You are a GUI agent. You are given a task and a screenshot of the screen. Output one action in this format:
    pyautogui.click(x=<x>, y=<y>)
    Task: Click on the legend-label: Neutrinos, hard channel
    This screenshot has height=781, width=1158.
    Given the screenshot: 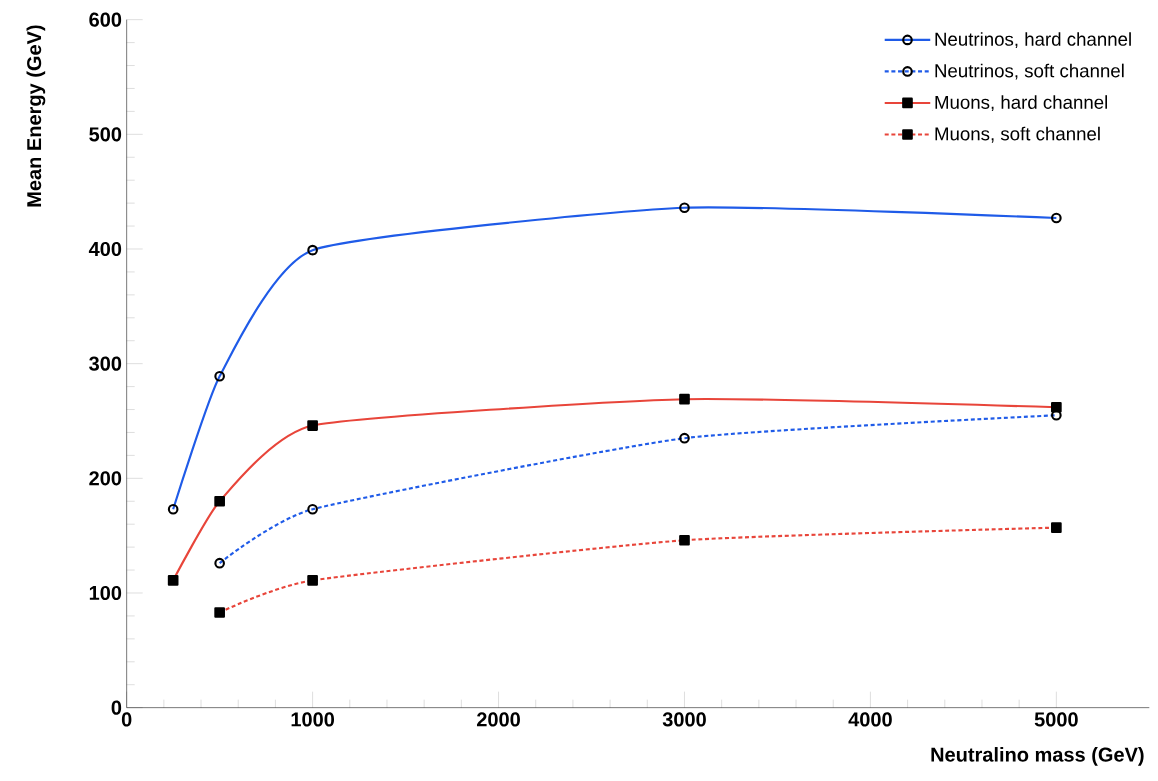 What is the action you would take?
    pyautogui.click(x=1033, y=40)
    